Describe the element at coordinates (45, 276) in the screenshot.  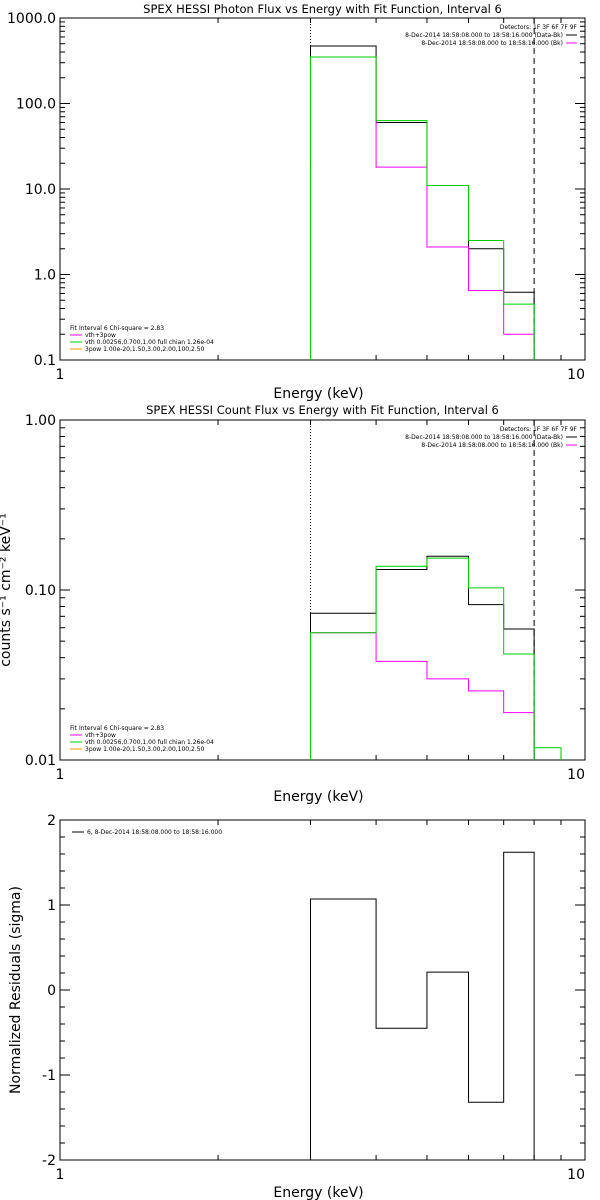
I see `y-tick-label: 1.0` at that location.